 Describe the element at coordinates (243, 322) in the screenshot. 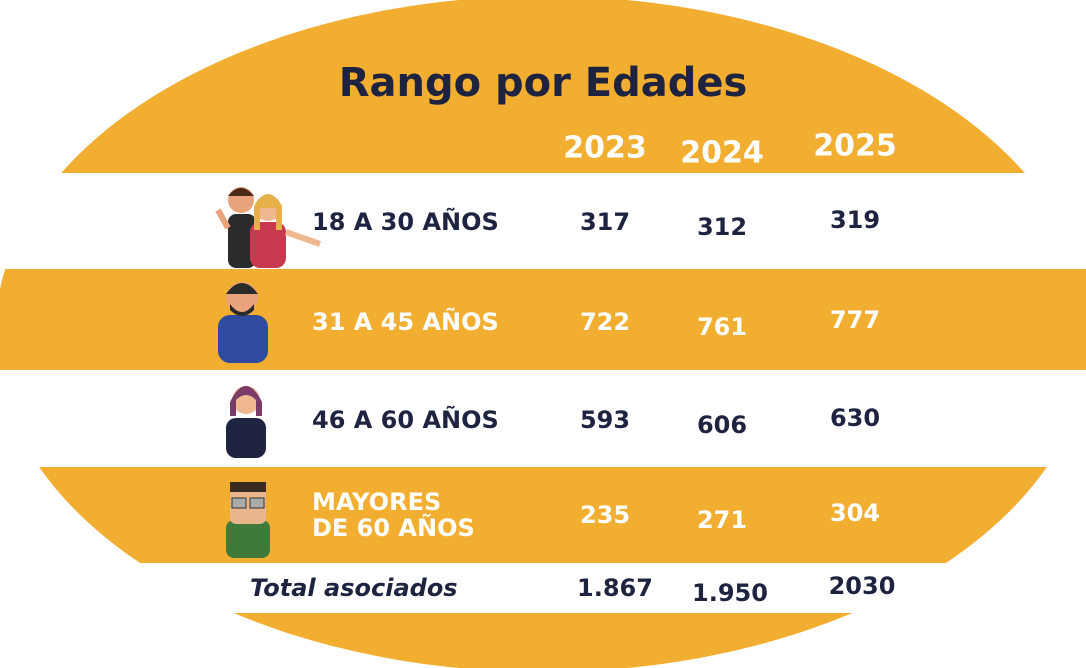

I see `icon-adult` at that location.